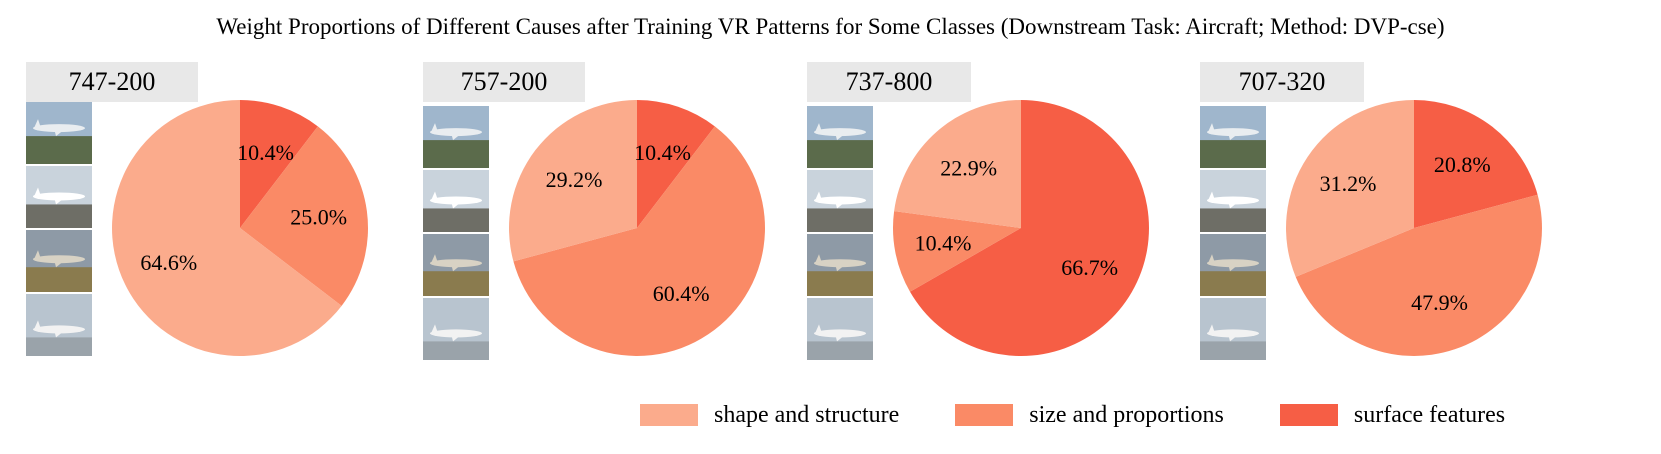 Image resolution: width=1661 pixels, height=454 pixels. What do you see at coordinates (112, 82) in the screenshot?
I see `class-label: 747-200` at bounding box center [112, 82].